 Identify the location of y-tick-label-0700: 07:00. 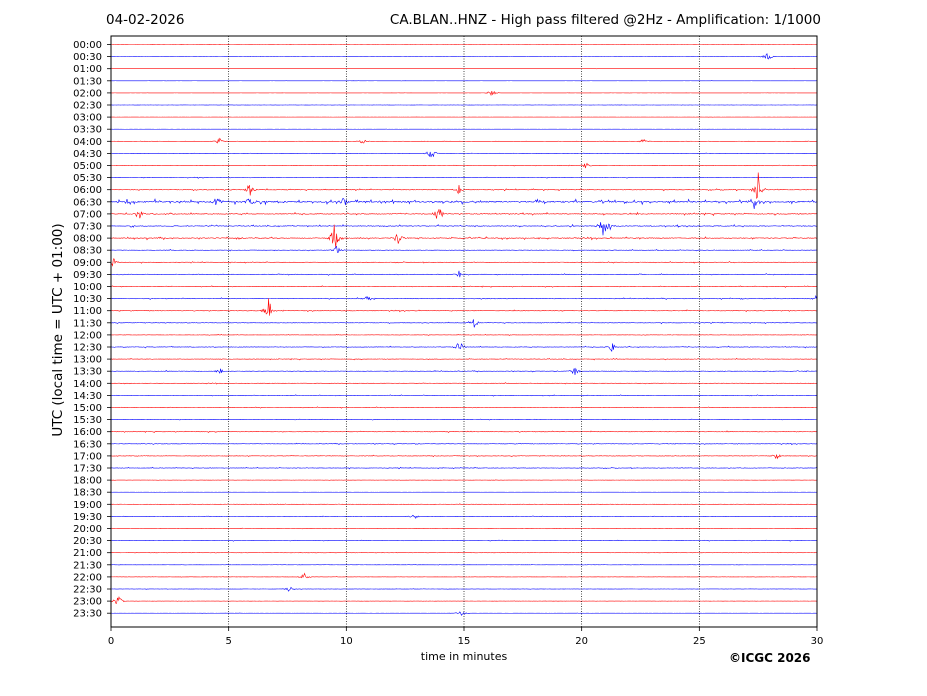
(87, 214).